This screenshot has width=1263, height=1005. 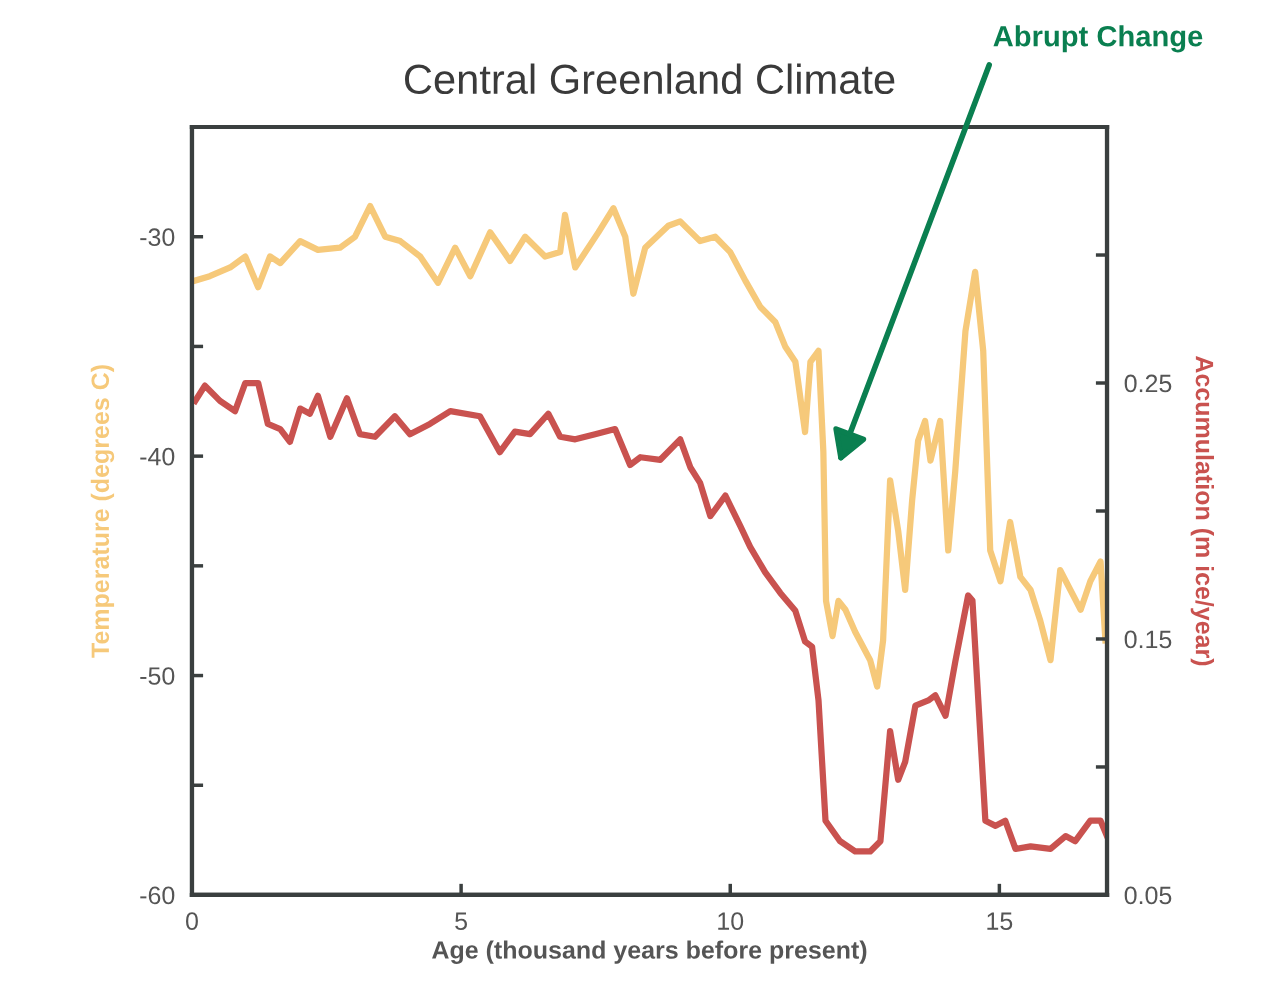 What do you see at coordinates (649, 79) in the screenshot?
I see `chart-title: Central Greenland Climate` at bounding box center [649, 79].